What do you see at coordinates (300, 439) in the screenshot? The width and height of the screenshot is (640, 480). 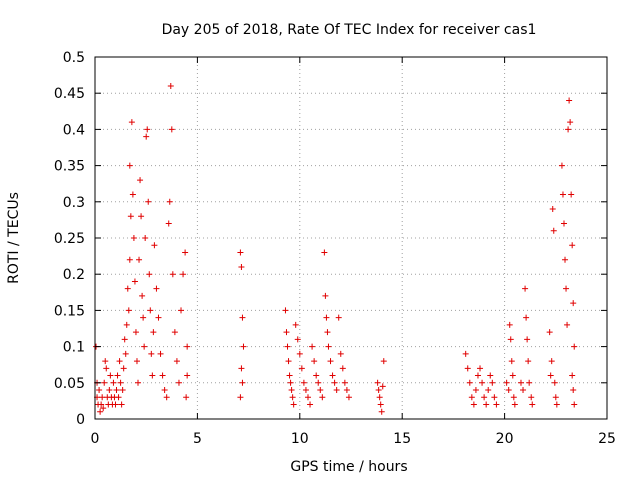 I see `x-tick-label: 10` at bounding box center [300, 439].